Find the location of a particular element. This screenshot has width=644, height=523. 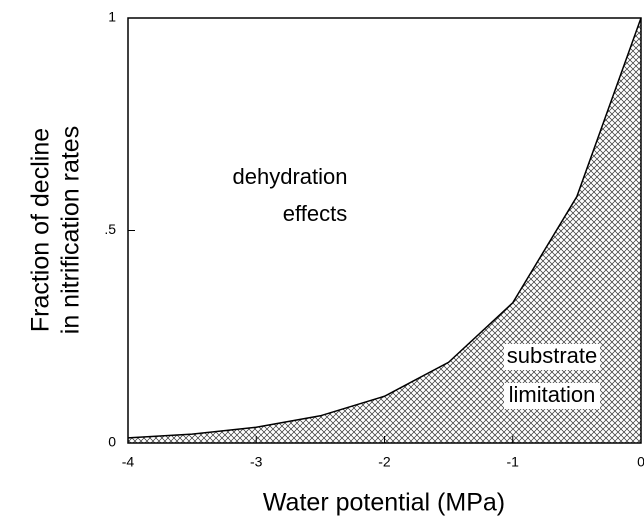

y-axis-title: Fraction of decline is located at coordinates (41, 230).